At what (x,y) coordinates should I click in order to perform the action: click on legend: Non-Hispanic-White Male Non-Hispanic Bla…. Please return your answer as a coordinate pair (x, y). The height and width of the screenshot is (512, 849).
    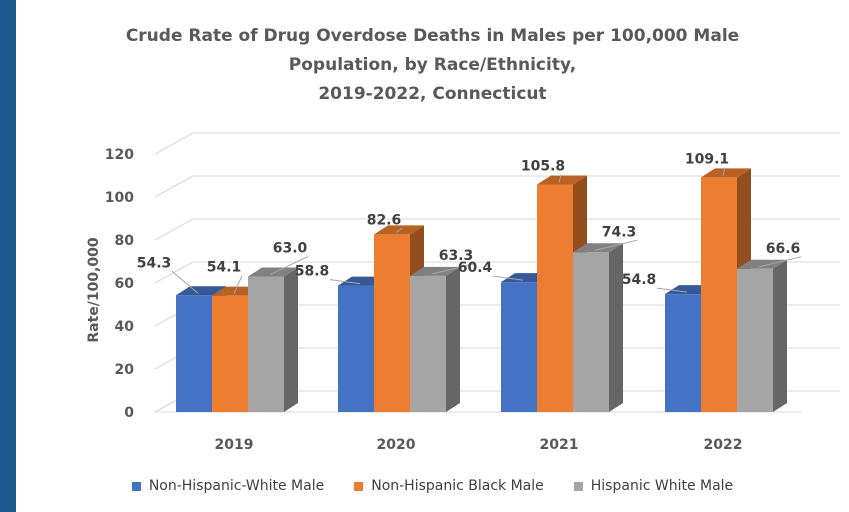
    Looking at the image, I should click on (432, 486).